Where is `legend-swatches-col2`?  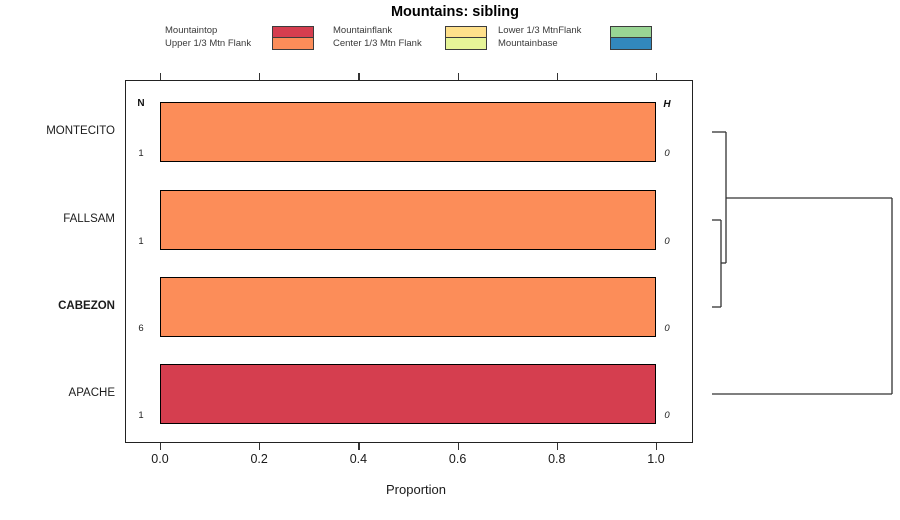 legend-swatches-col2 is located at coordinates (466, 38).